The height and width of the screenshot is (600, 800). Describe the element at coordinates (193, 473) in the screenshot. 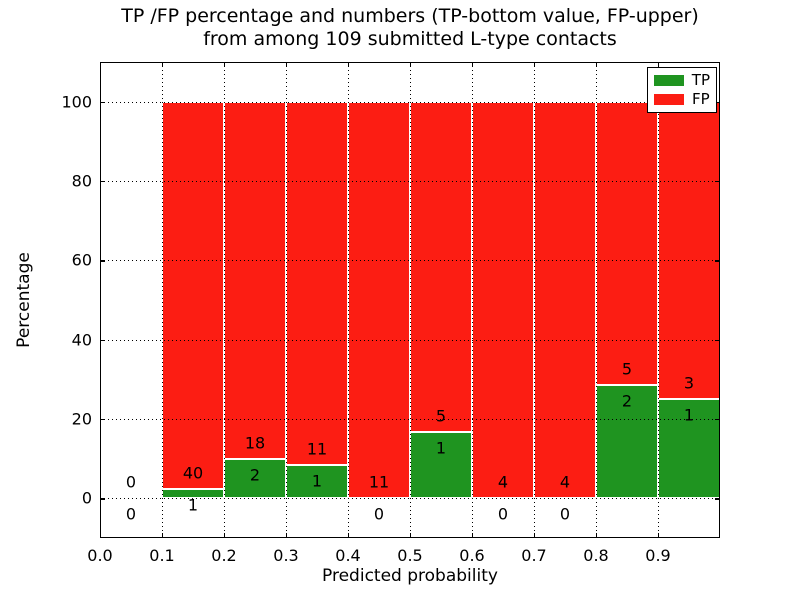

I see `annotation-fp-count: 40` at that location.